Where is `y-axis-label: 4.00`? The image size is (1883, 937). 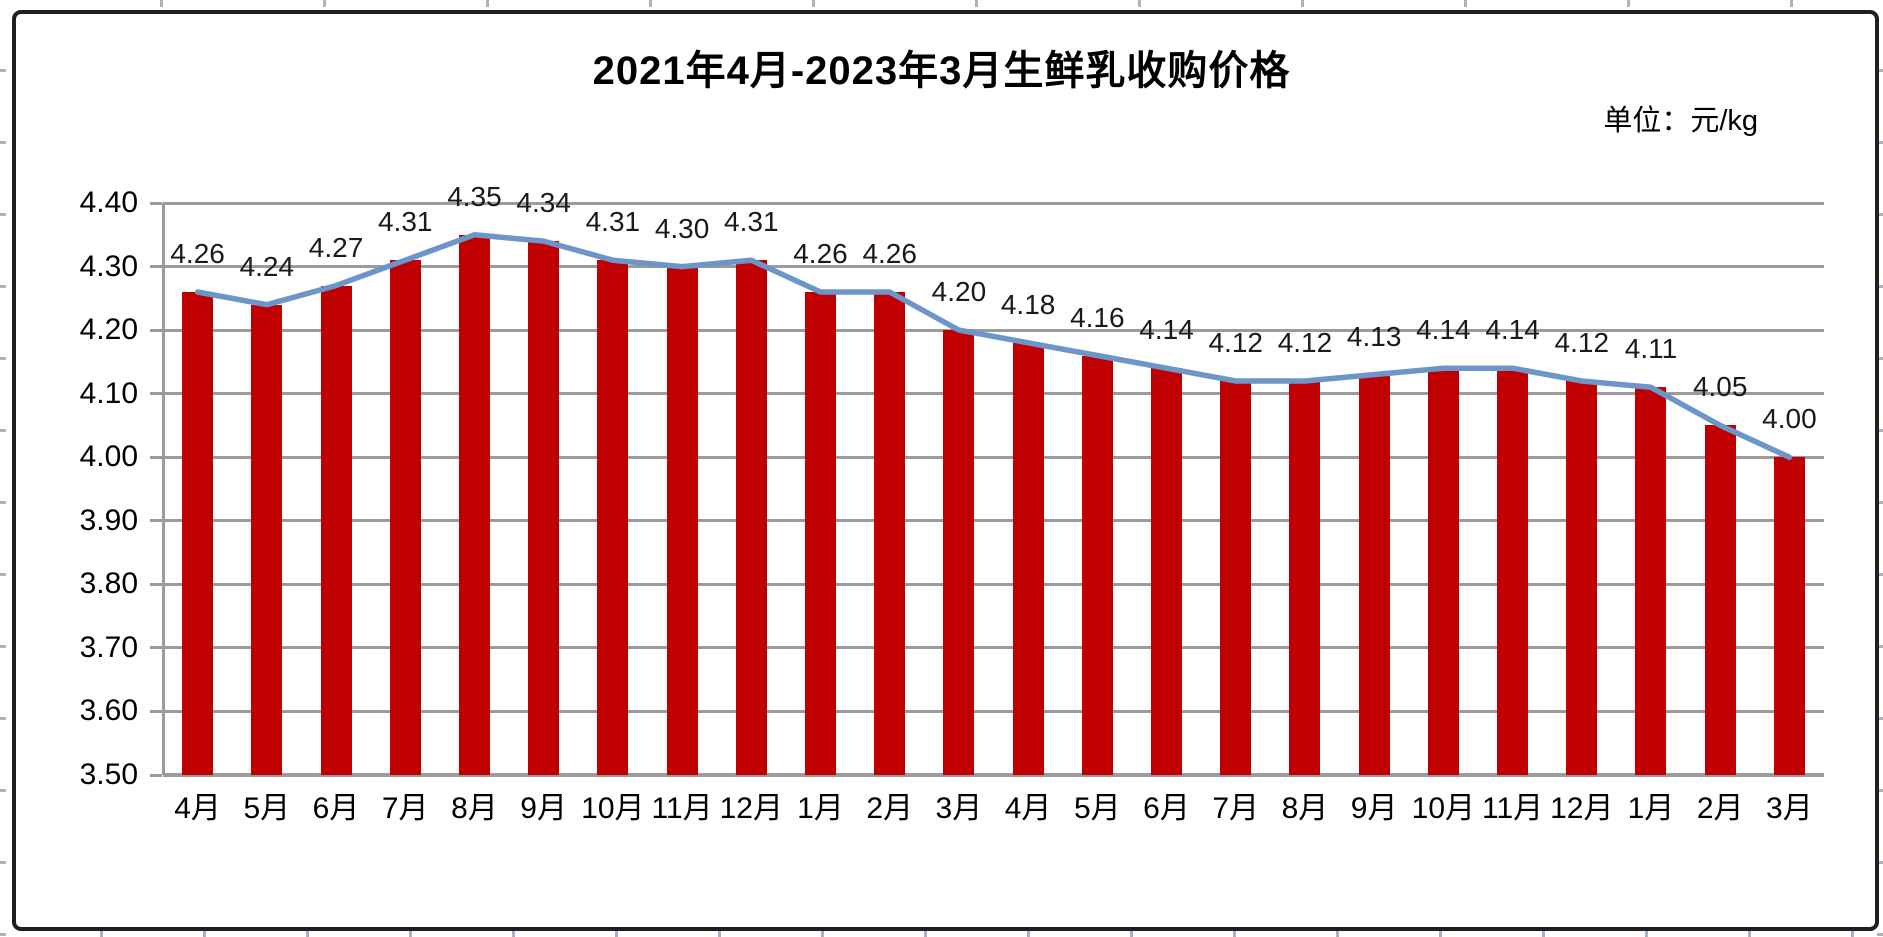
y-axis-label: 4.00 is located at coordinates (108, 457).